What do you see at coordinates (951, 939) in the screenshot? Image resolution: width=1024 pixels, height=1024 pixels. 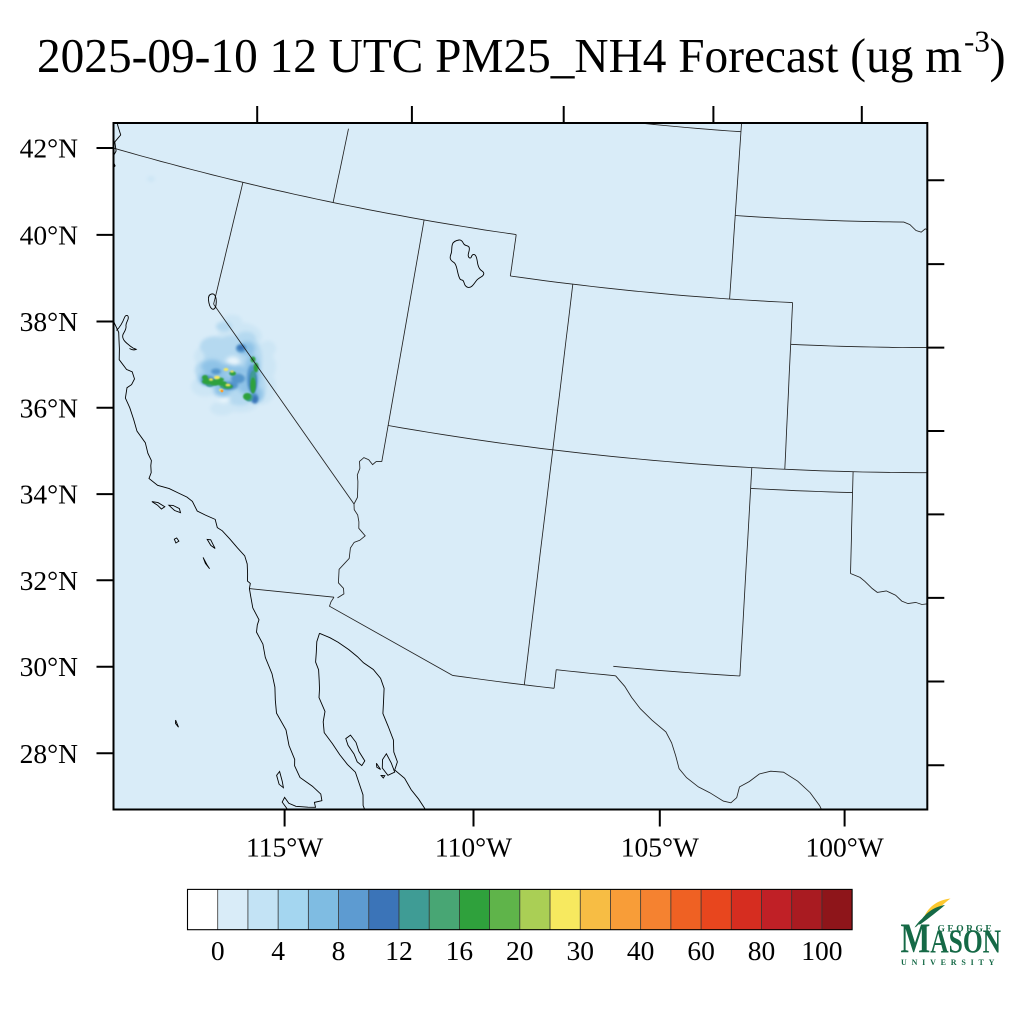 I see `svg-text: MASON` at bounding box center [951, 939].